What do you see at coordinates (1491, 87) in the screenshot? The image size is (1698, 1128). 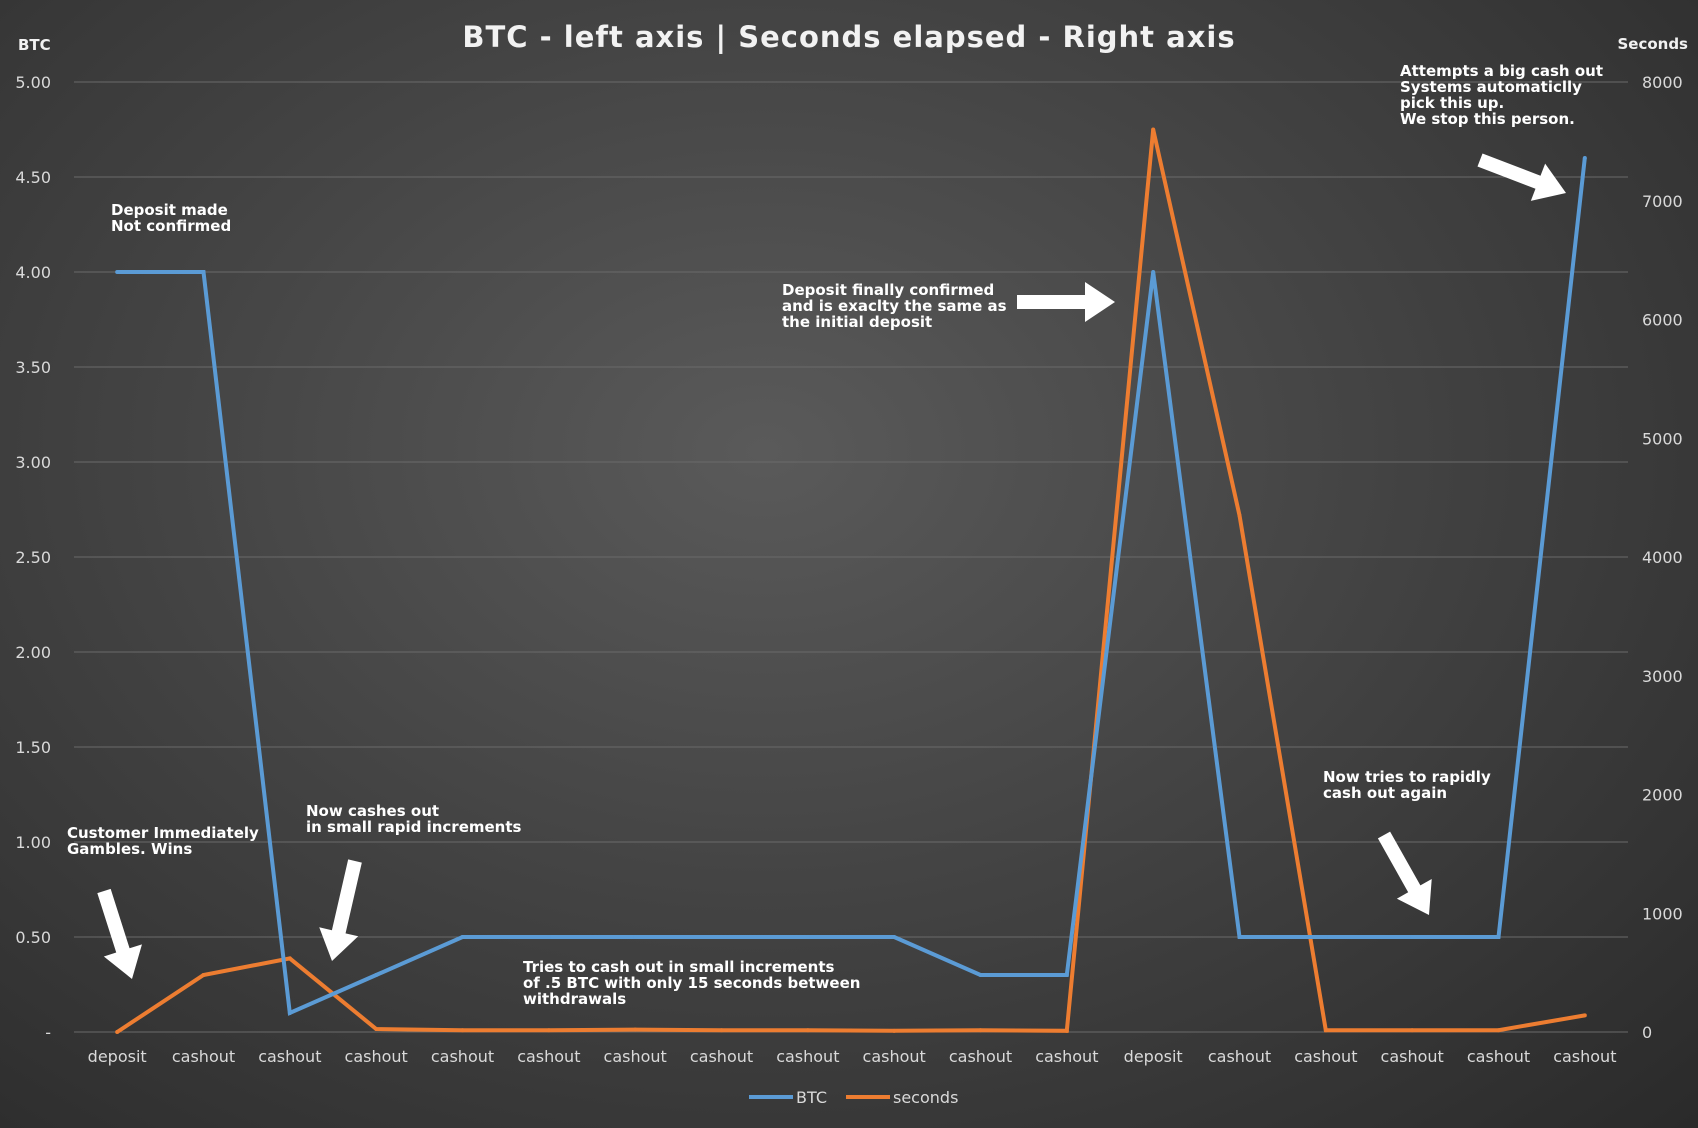 I see `annotation-big-cash-out: Systems automaticlly` at bounding box center [1491, 87].